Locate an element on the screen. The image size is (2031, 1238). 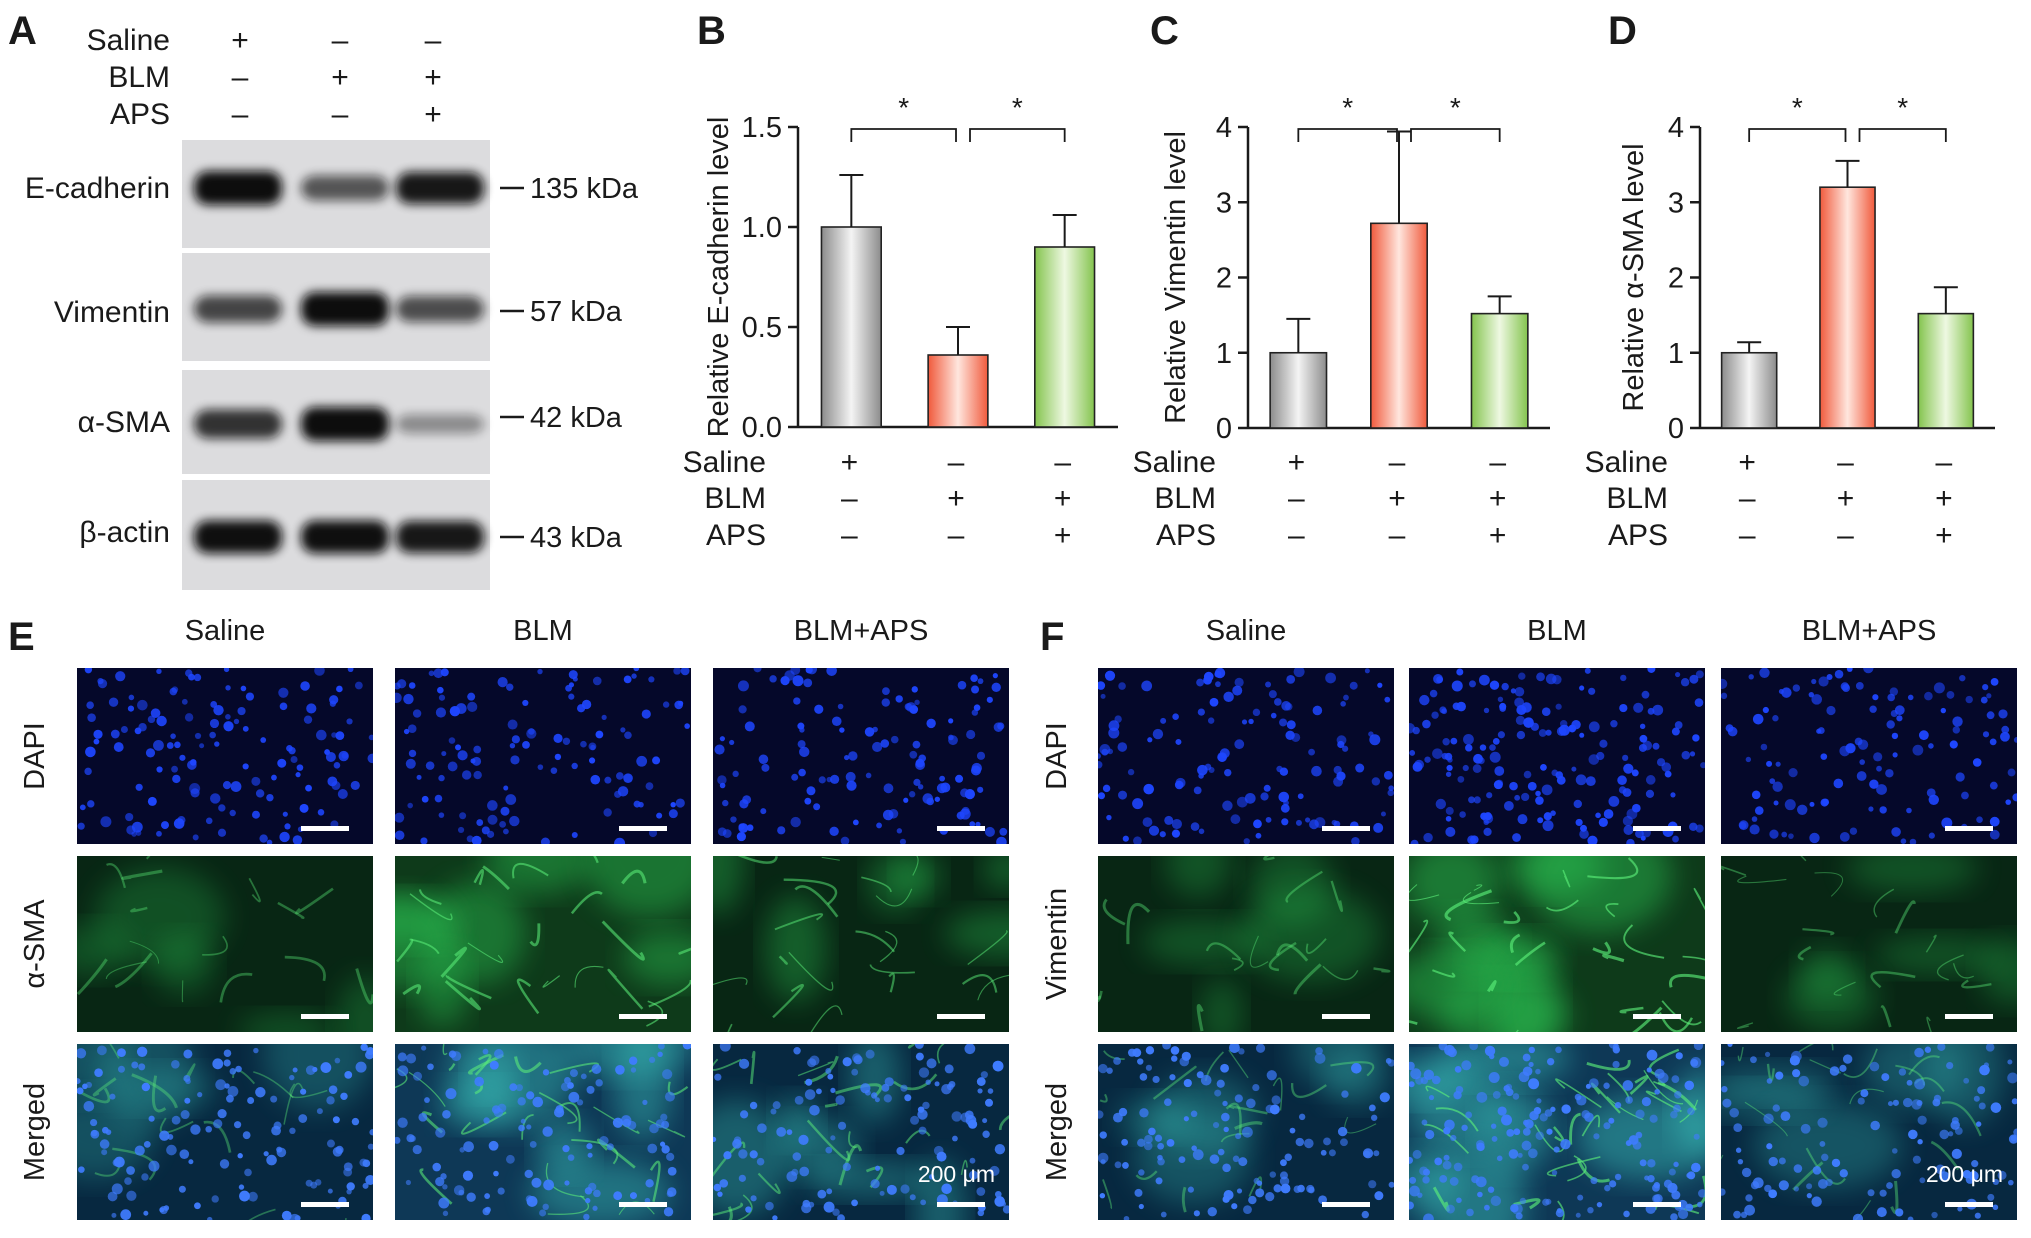
condition-sign: – is located at coordinates (849, 498).